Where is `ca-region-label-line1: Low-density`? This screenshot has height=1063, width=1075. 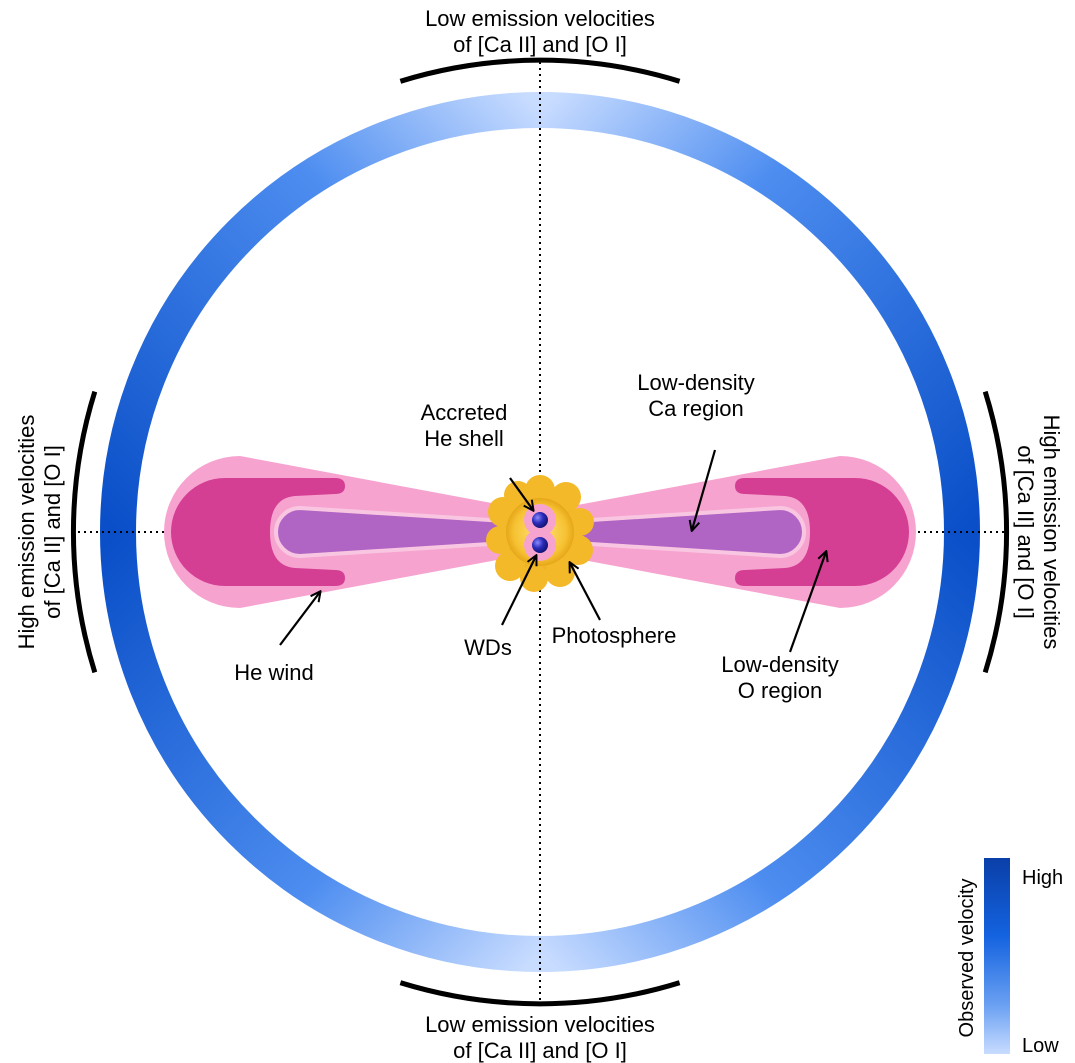
ca-region-label-line1: Low-density is located at coordinates (695, 382).